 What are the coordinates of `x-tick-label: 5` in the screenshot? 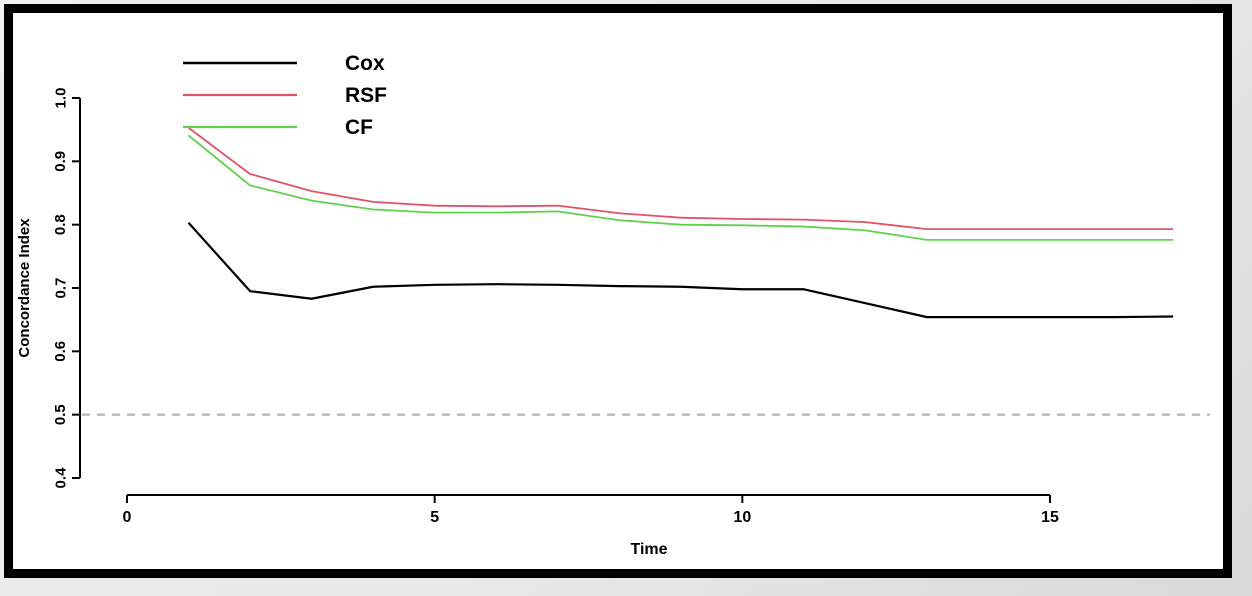 It's located at (434, 517).